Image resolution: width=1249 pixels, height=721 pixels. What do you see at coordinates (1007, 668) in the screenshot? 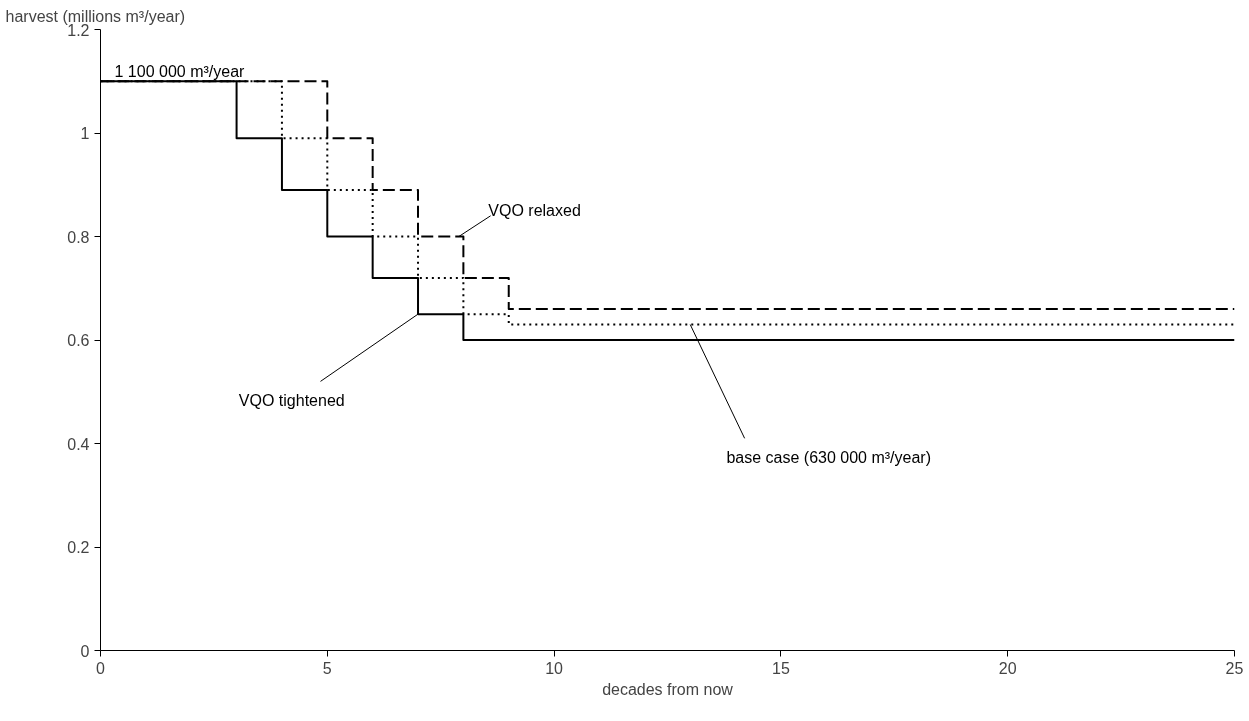
I see `x-tick-label: 20` at bounding box center [1007, 668].